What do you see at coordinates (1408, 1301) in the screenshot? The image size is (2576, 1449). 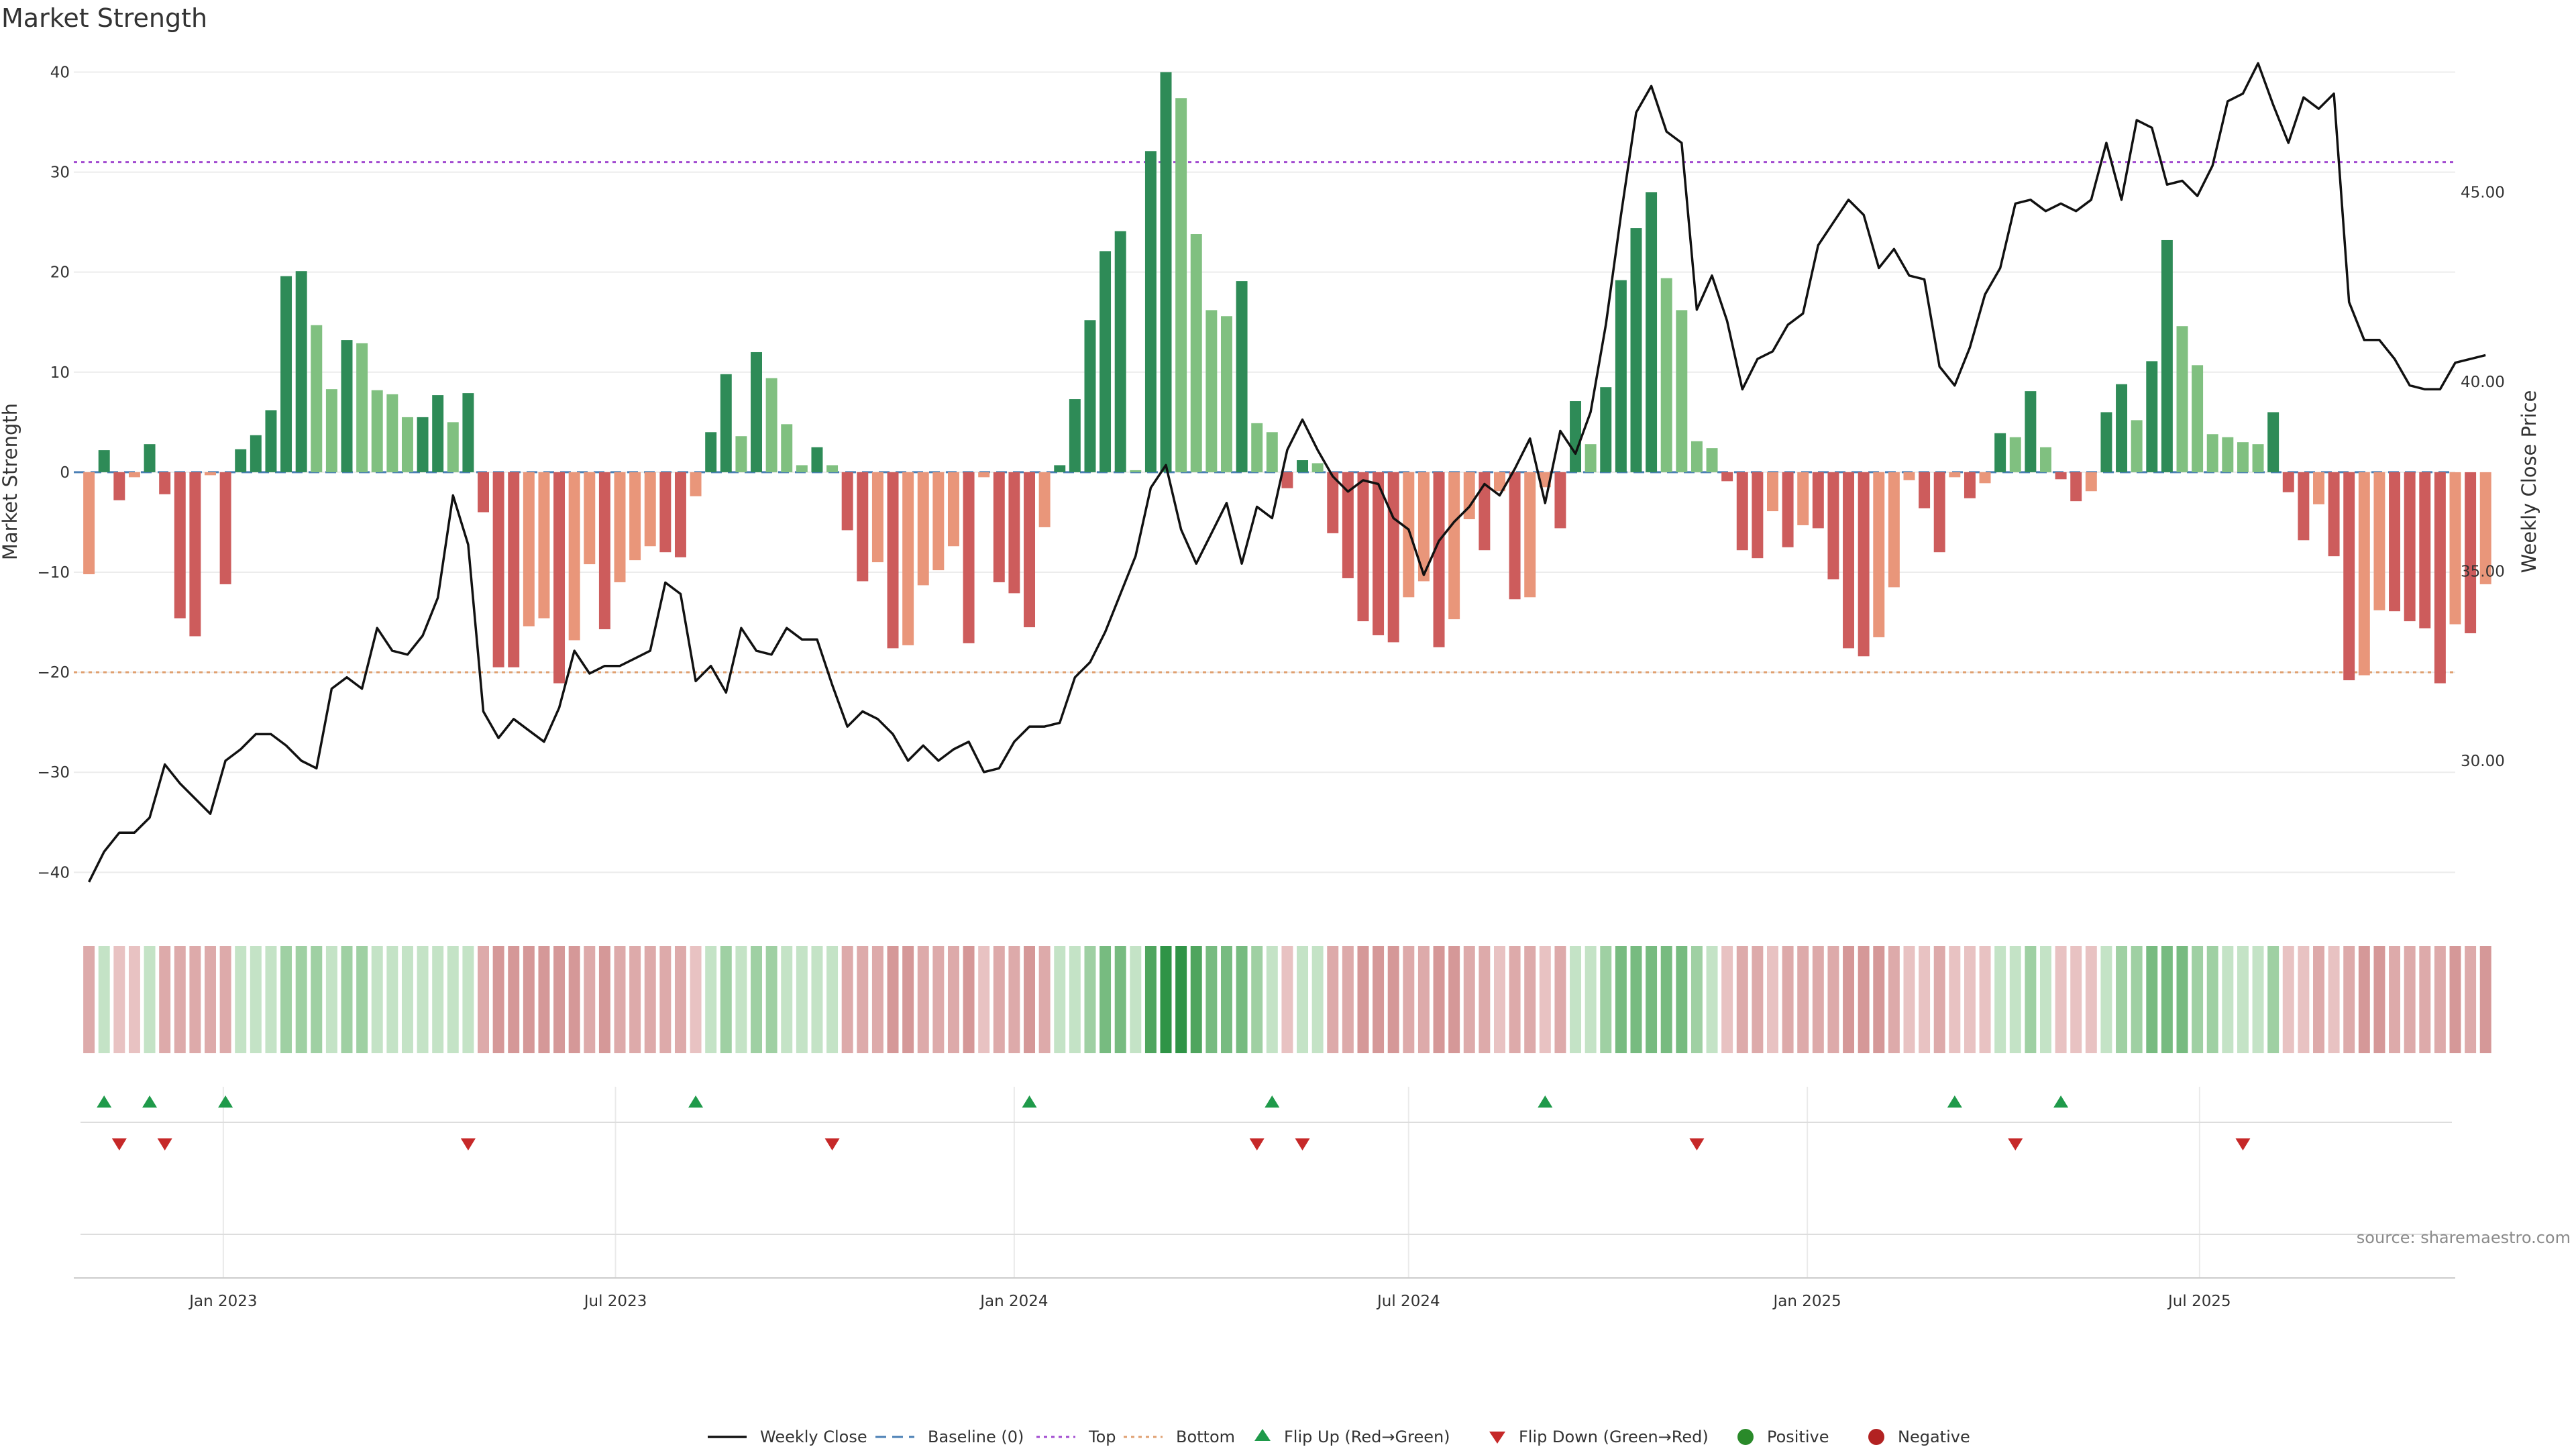 I see `x-tick-label: Jul 2024` at bounding box center [1408, 1301].